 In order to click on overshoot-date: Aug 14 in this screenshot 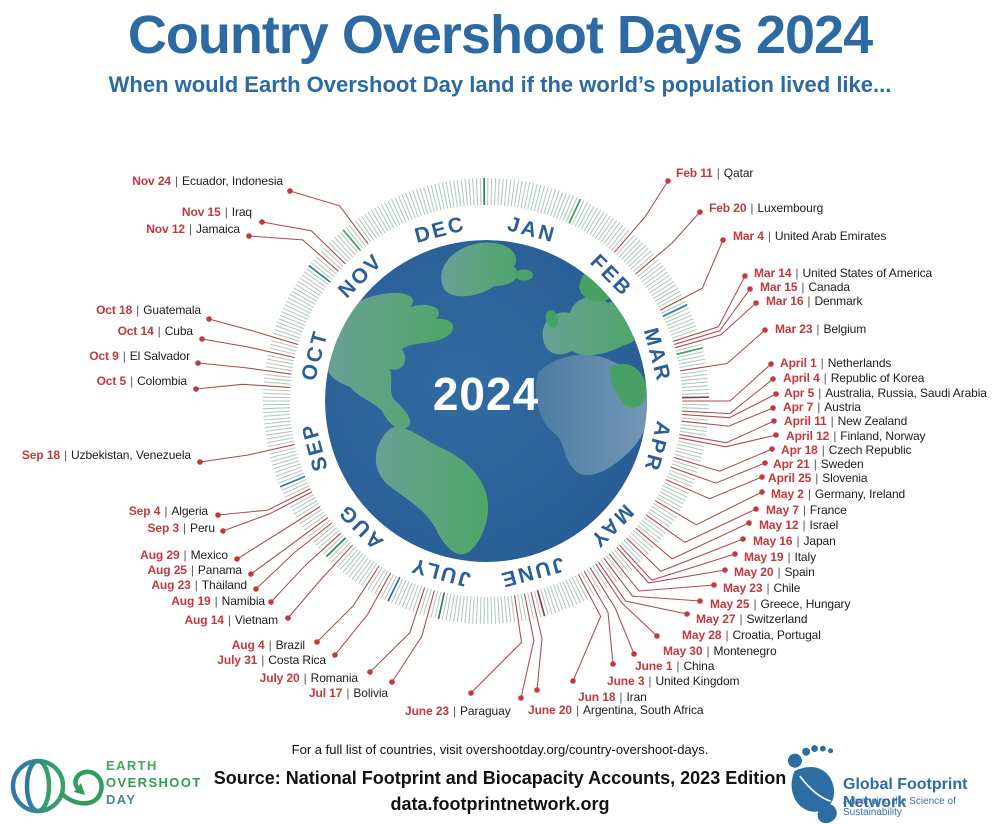, I will do `click(204, 620)`.